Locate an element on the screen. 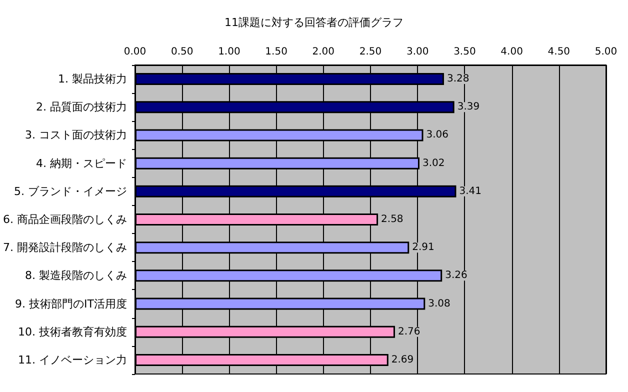  x-tick-label: 4.50 is located at coordinates (559, 52).